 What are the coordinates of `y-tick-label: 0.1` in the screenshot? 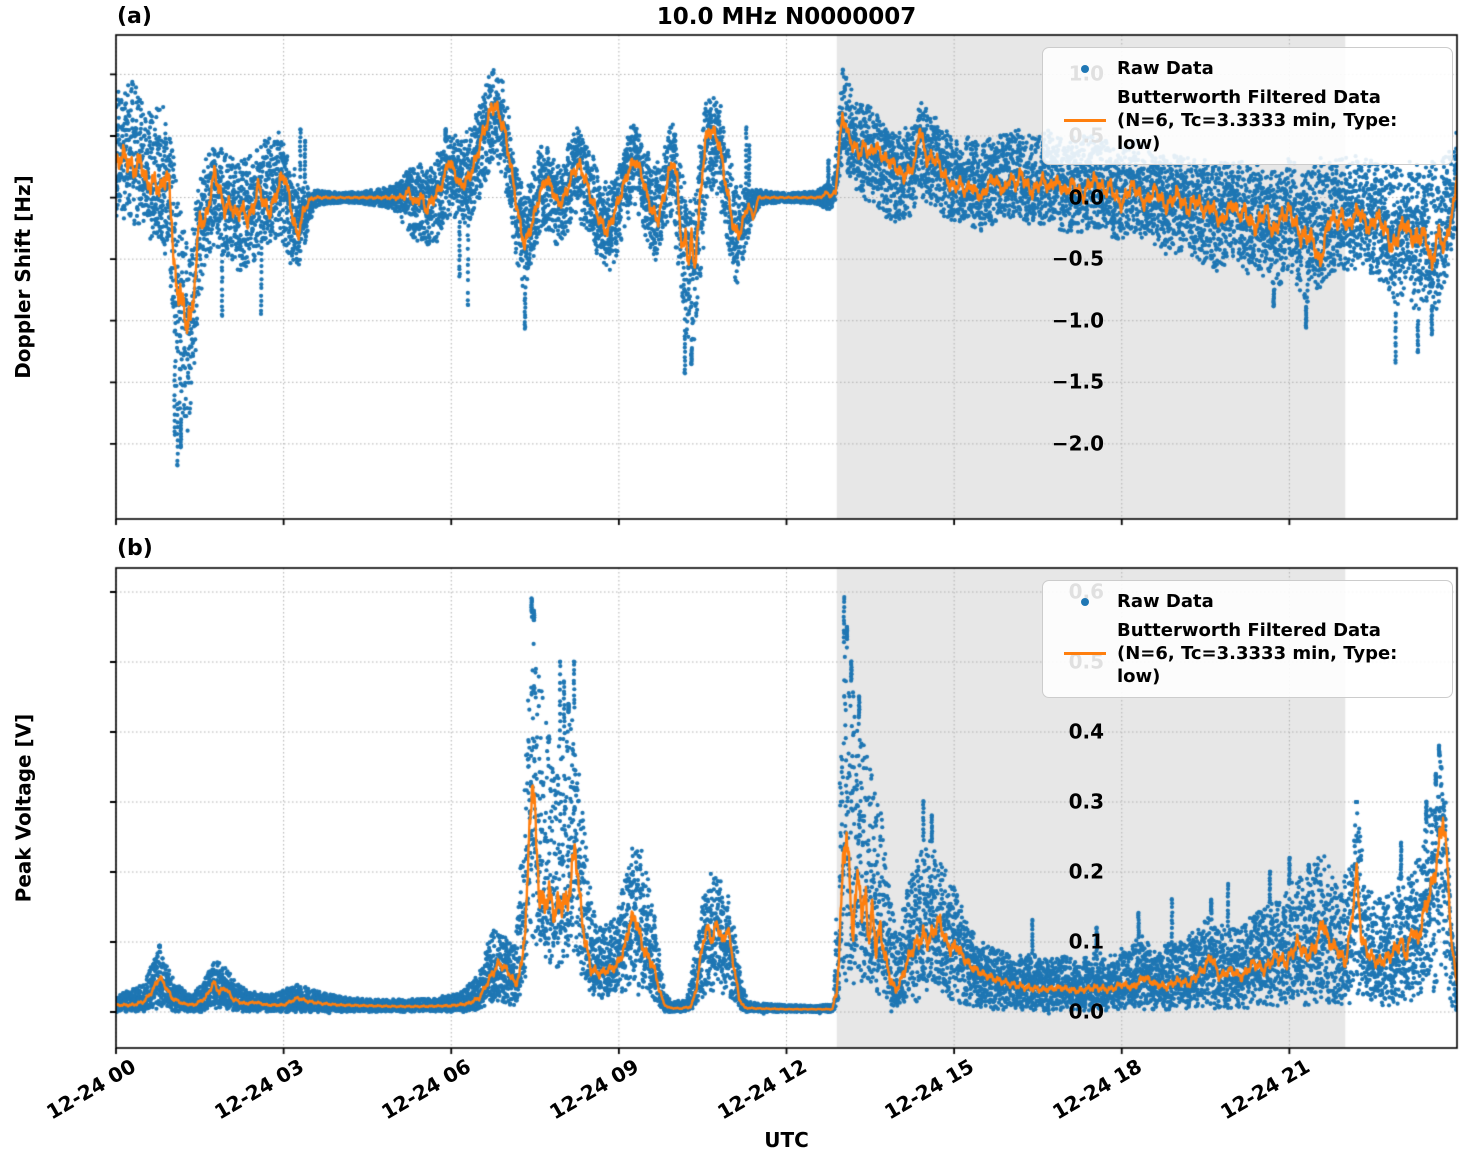 It's located at (1086, 941).